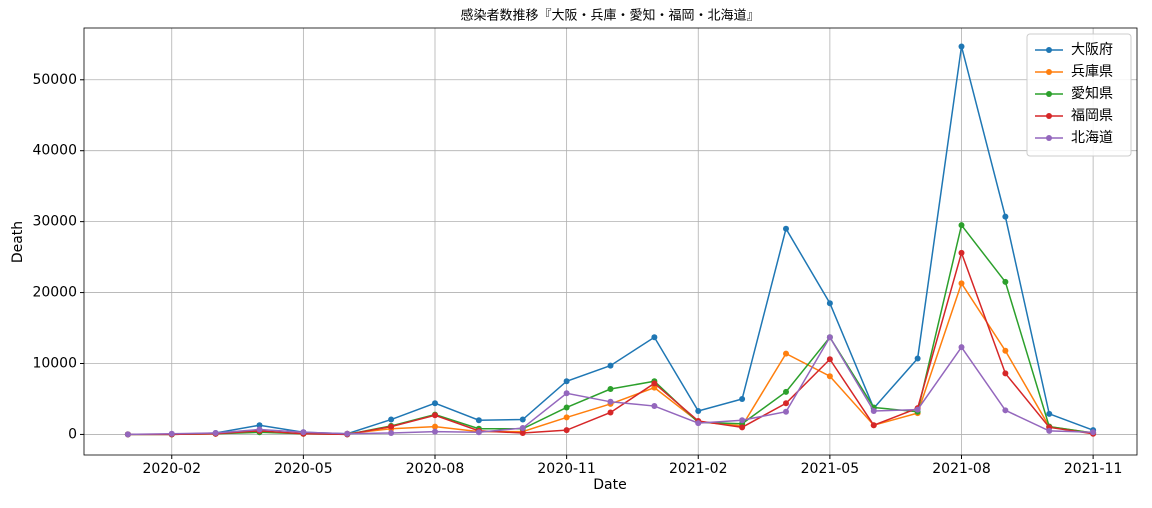  I want to click on legend-label: 愛知県, so click(1092, 93).